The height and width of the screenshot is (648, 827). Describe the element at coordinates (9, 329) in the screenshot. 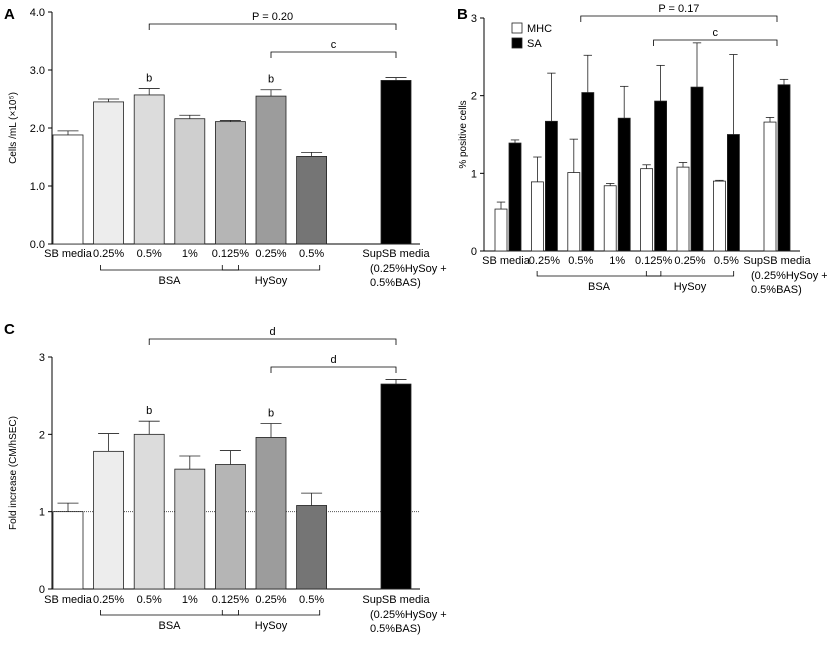

I see `panel-letter: C` at that location.